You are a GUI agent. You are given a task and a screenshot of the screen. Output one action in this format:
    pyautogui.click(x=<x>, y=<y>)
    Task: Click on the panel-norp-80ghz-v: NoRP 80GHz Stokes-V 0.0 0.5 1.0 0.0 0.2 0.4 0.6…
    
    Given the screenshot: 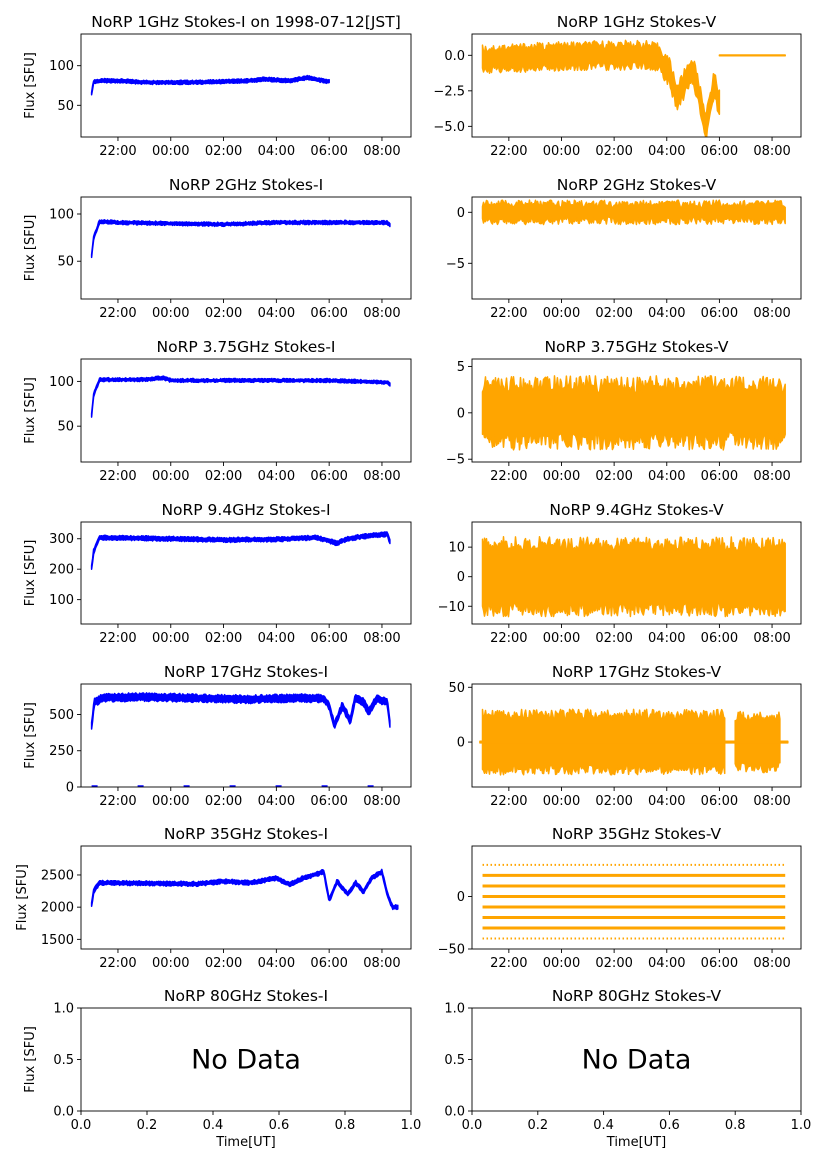 What is the action you would take?
    pyautogui.click(x=627, y=1068)
    